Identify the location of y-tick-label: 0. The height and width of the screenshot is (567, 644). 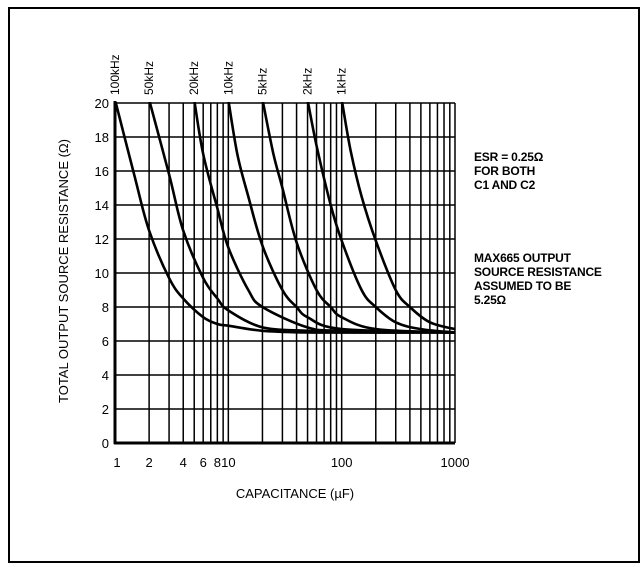
(105, 443).